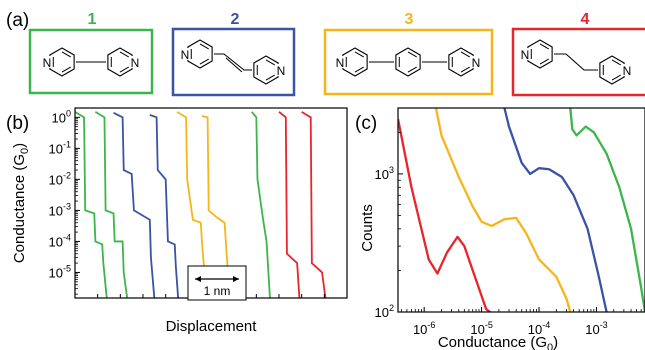  I want to click on y-axis-title-b: Conductance (G0), so click(21, 203).